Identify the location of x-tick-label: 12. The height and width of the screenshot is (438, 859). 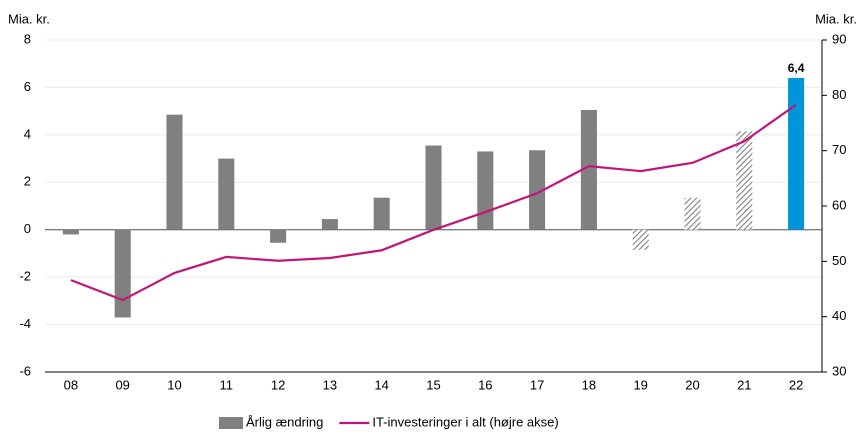
(278, 384).